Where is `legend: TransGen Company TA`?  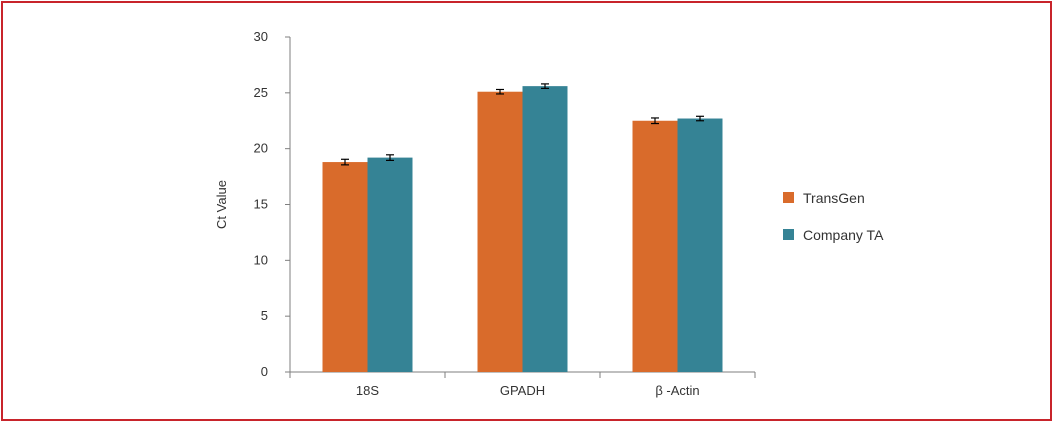
legend: TransGen Company TA is located at coordinates (833, 216).